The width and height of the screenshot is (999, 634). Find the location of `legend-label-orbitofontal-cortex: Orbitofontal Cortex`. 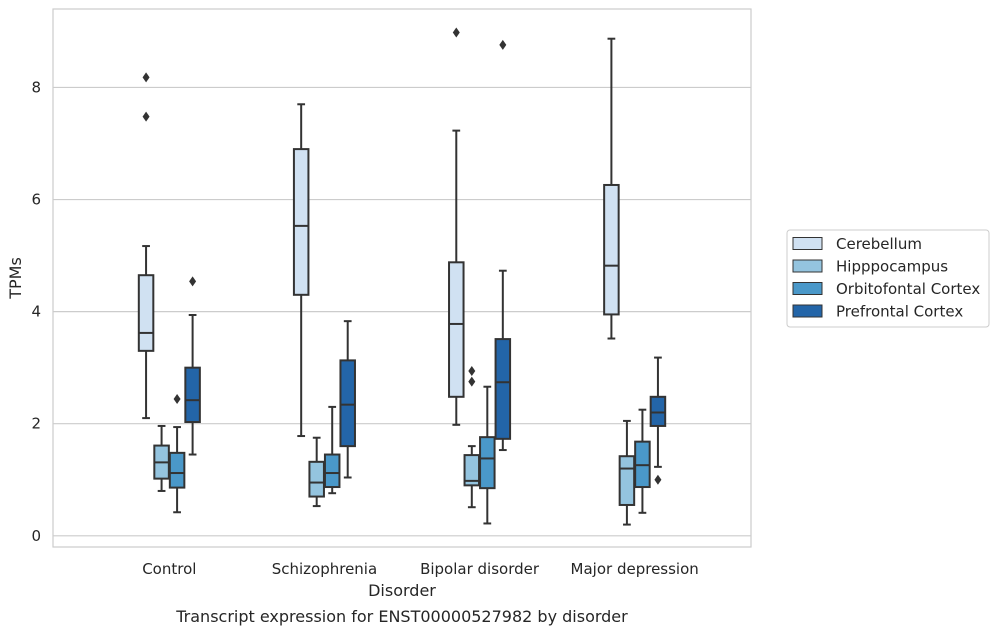

legend-label-orbitofontal-cortex: Orbitofontal Cortex is located at coordinates (908, 289).